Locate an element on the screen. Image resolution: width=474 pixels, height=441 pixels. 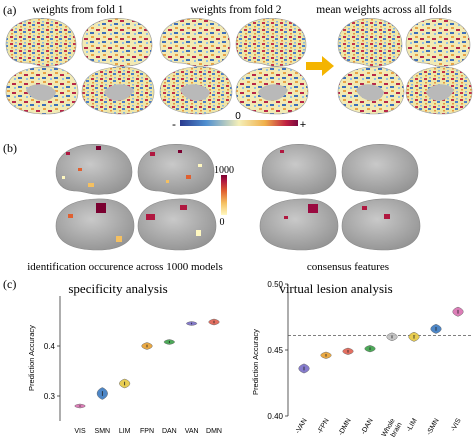
panel-a-label: (a) is located at coordinates (9, 10).